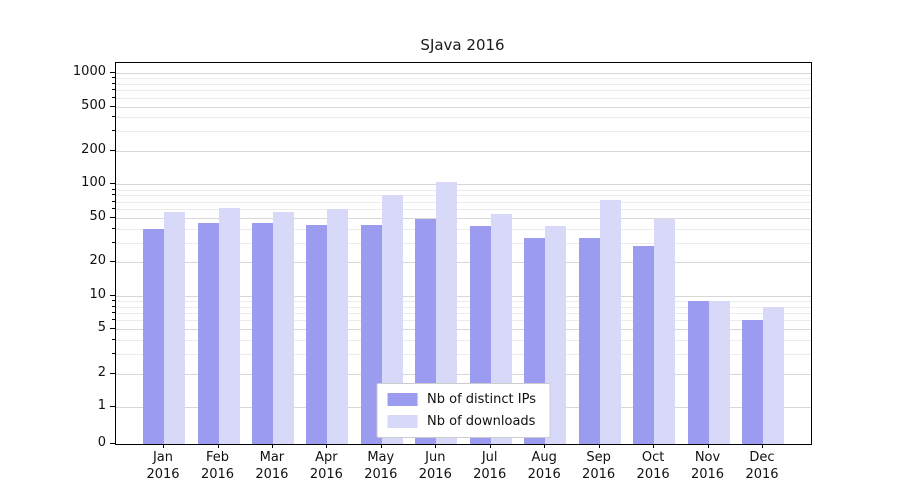 This screenshot has height=500, width=900. Describe the element at coordinates (101, 405) in the screenshot. I see `y-tick-label: 1` at that location.